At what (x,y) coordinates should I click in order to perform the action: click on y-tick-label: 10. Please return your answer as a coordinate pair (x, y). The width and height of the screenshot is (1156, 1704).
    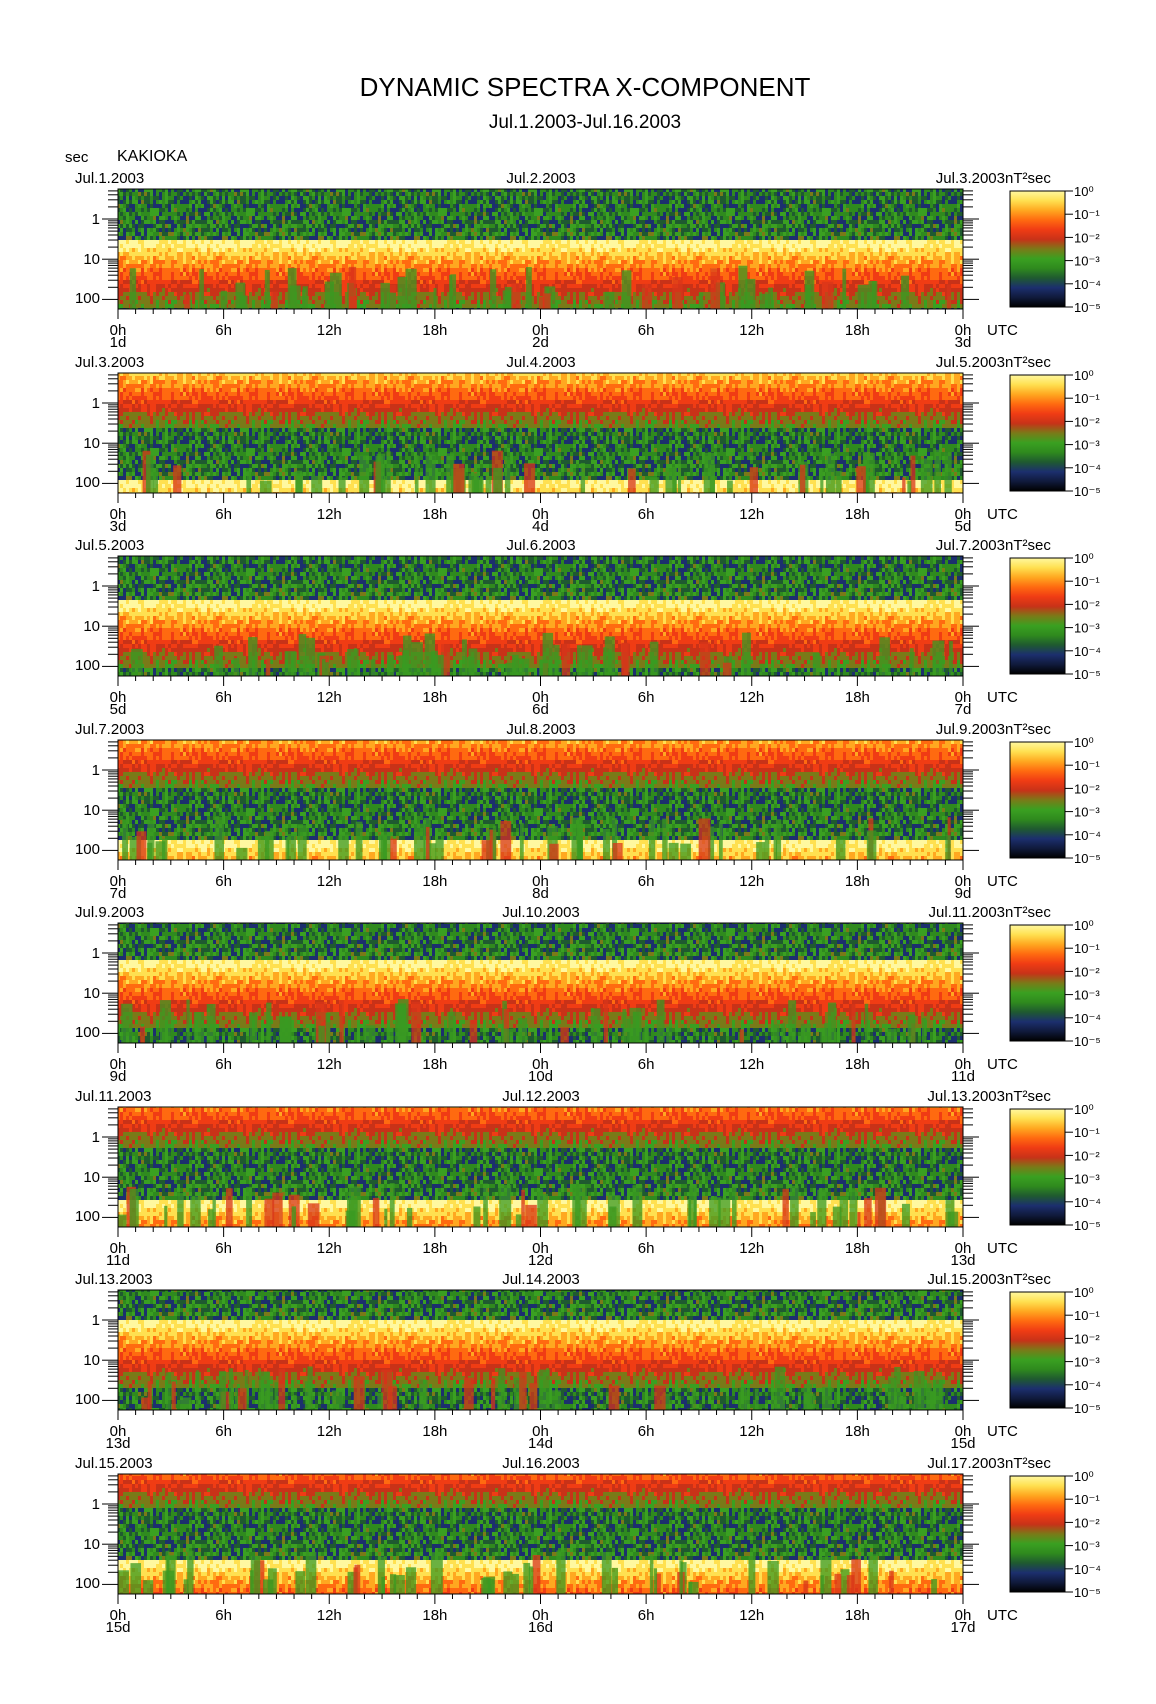
    Looking at the image, I should click on (91, 993).